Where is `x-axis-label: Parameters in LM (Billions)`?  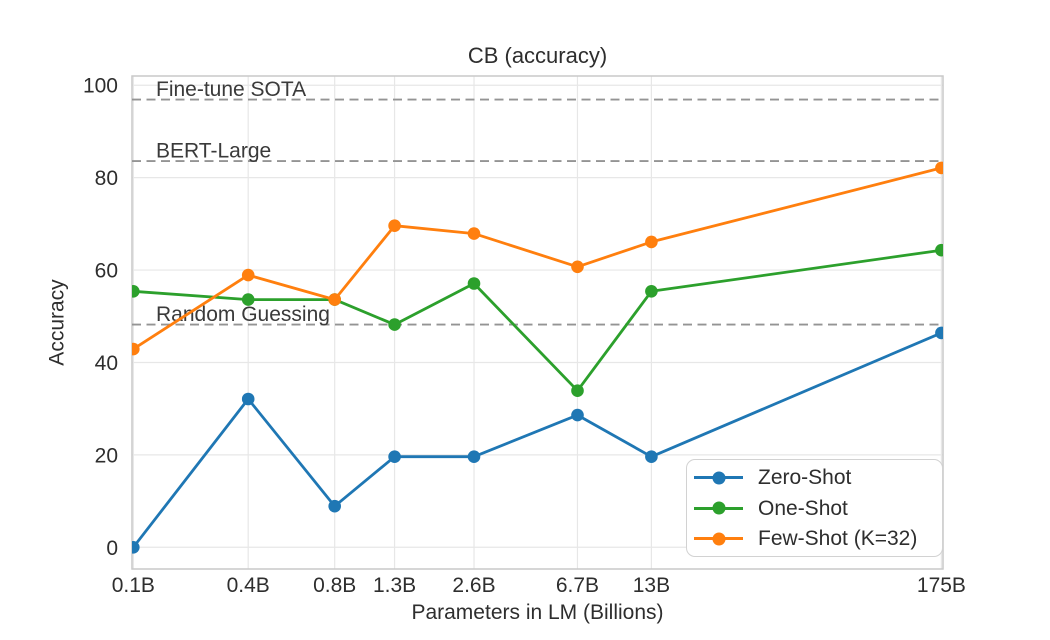 x-axis-label: Parameters in LM (Billions) is located at coordinates (537, 612).